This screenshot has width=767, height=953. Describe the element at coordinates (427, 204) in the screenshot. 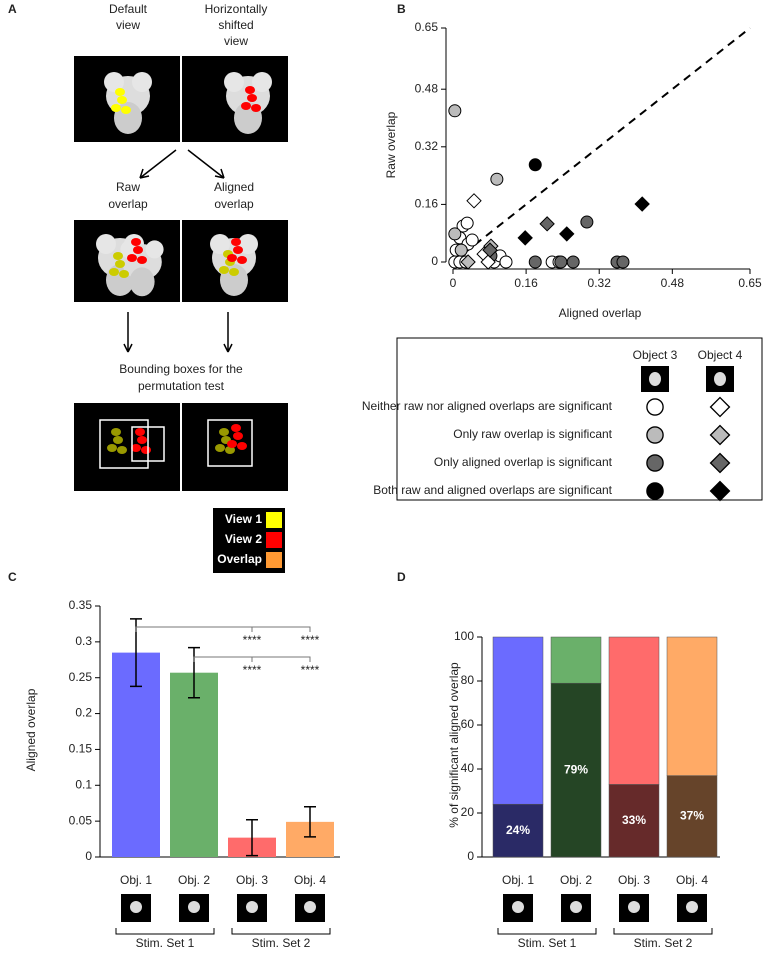

I see `y-tick-label: 0.16` at that location.